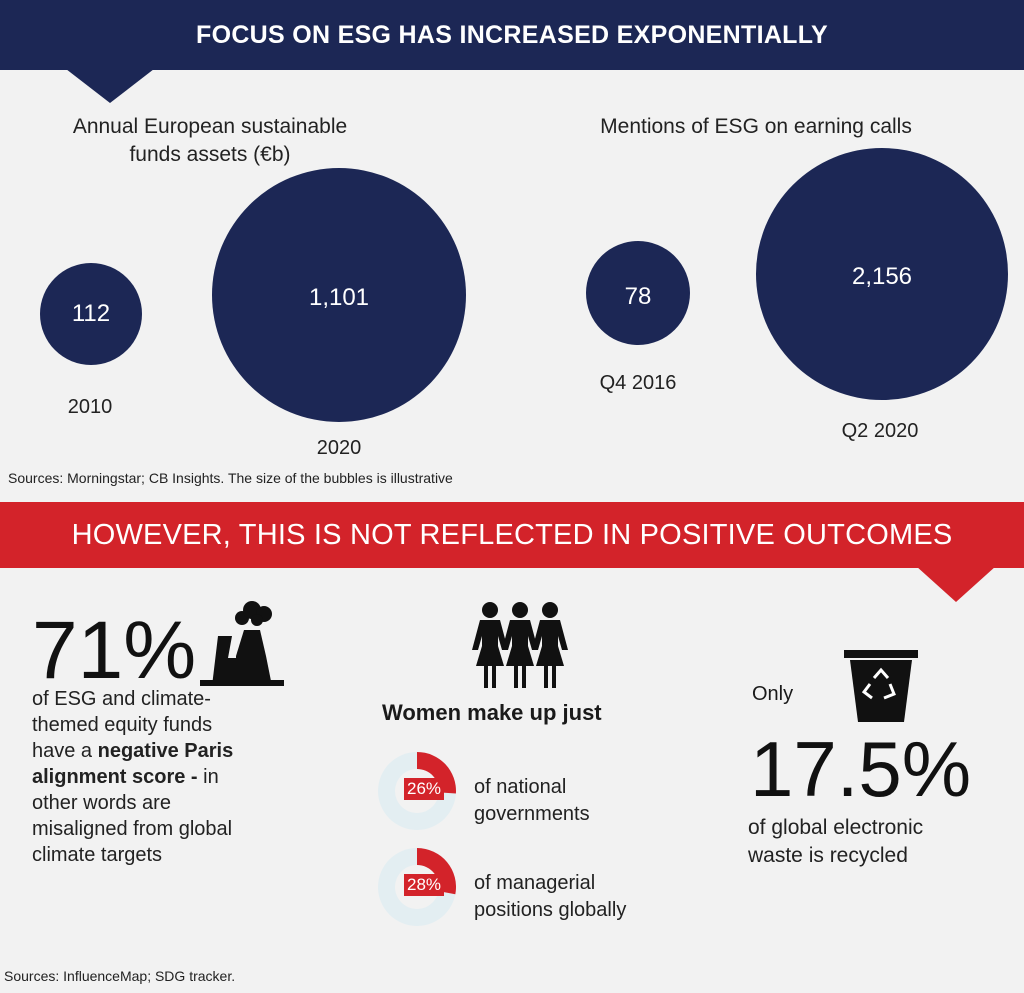 This screenshot has height=993, width=1024. I want to click on stat1-line7: climate targets, so click(97, 855).